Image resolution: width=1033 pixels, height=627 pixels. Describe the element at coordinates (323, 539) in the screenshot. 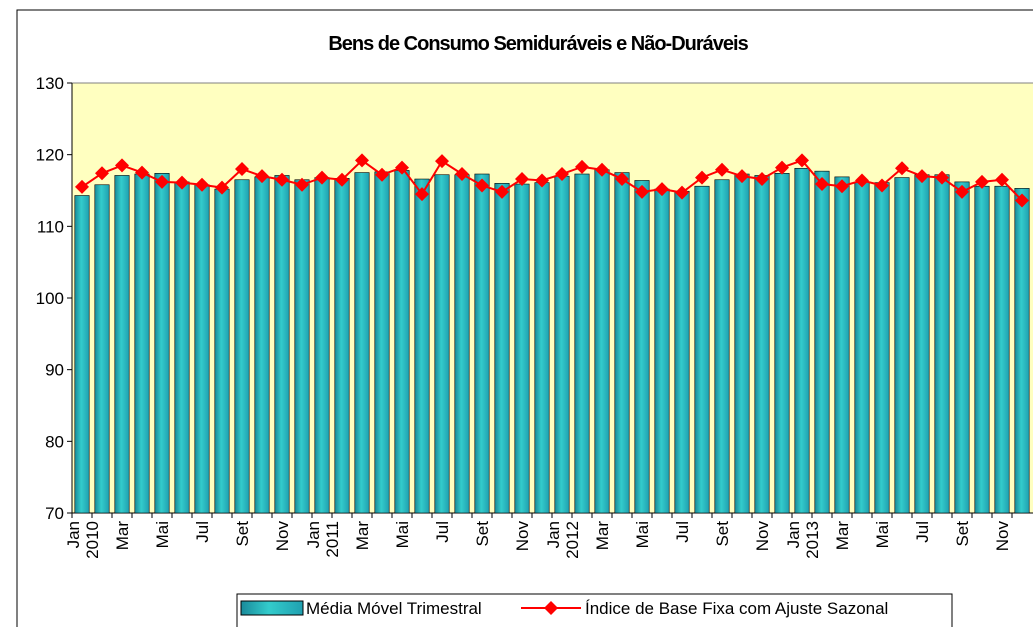

I see `x-tick-label: Jan2011` at that location.